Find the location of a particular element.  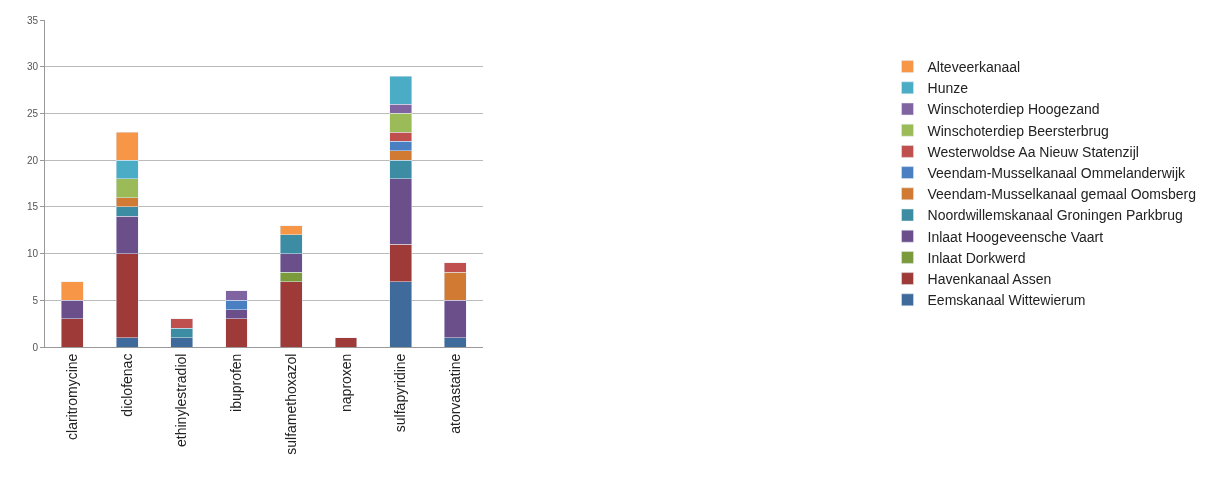

y-tick-label: 10 is located at coordinates (32, 254).